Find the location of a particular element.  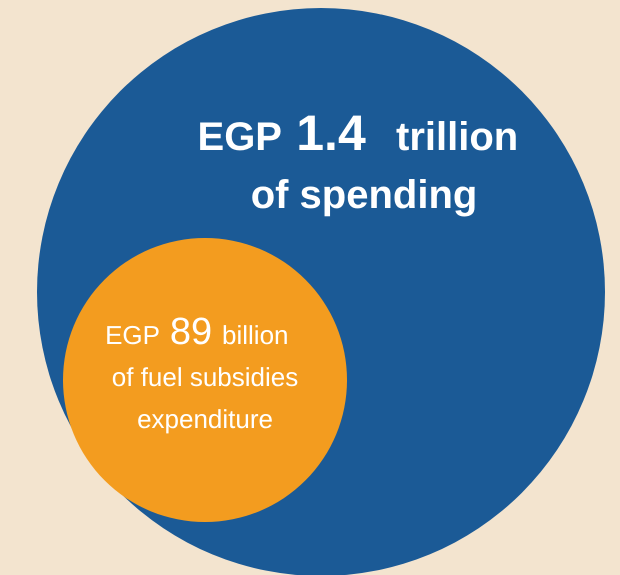

text: trillion is located at coordinates (457, 137).